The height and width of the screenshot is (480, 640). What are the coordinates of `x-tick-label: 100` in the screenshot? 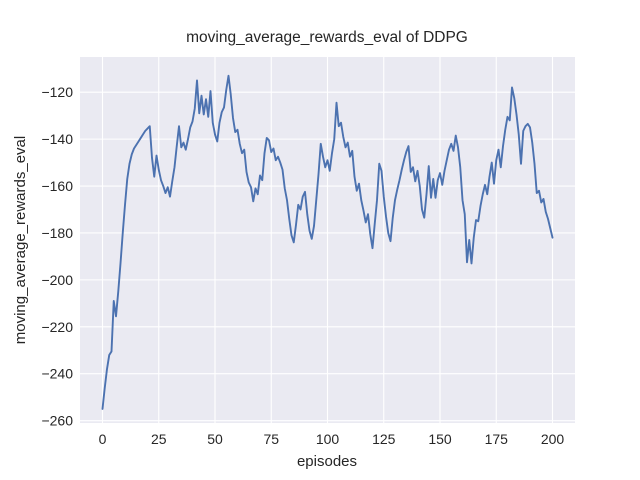 It's located at (328, 439).